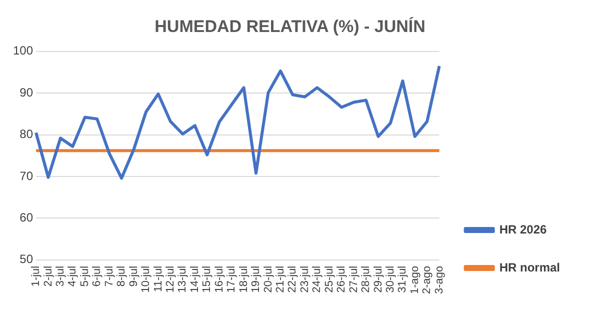  I want to click on y-tick-label: 80, so click(27, 134).